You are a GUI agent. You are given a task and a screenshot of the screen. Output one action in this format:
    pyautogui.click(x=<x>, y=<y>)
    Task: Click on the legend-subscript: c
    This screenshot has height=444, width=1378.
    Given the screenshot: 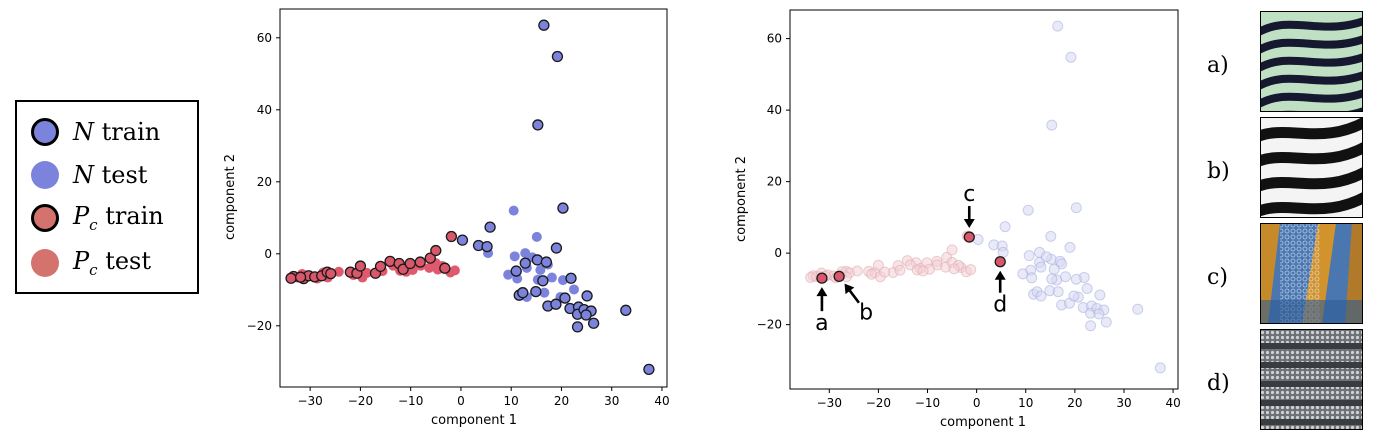 What is the action you would take?
    pyautogui.click(x=93, y=269)
    